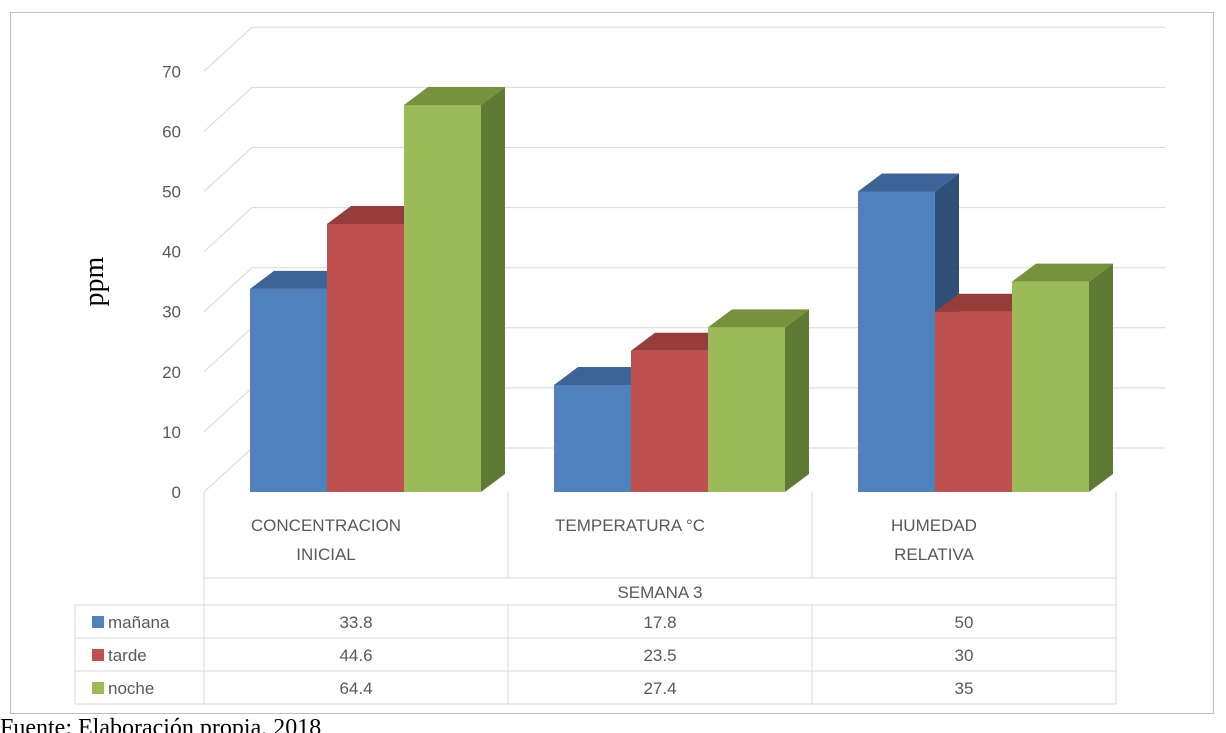  I want to click on data-label: 50, so click(964, 622).